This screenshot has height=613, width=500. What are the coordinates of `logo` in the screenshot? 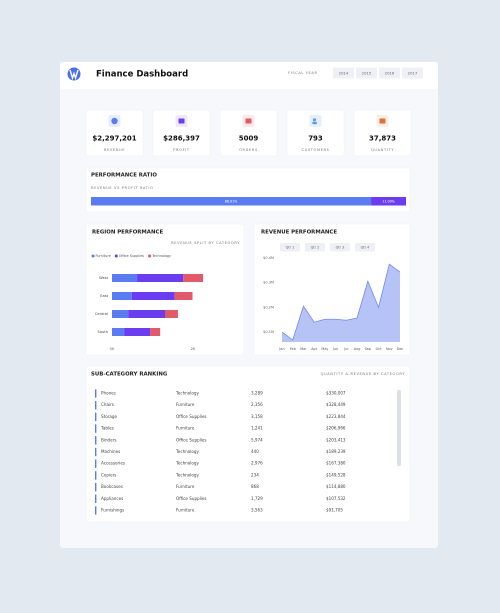 It's located at (74, 74).